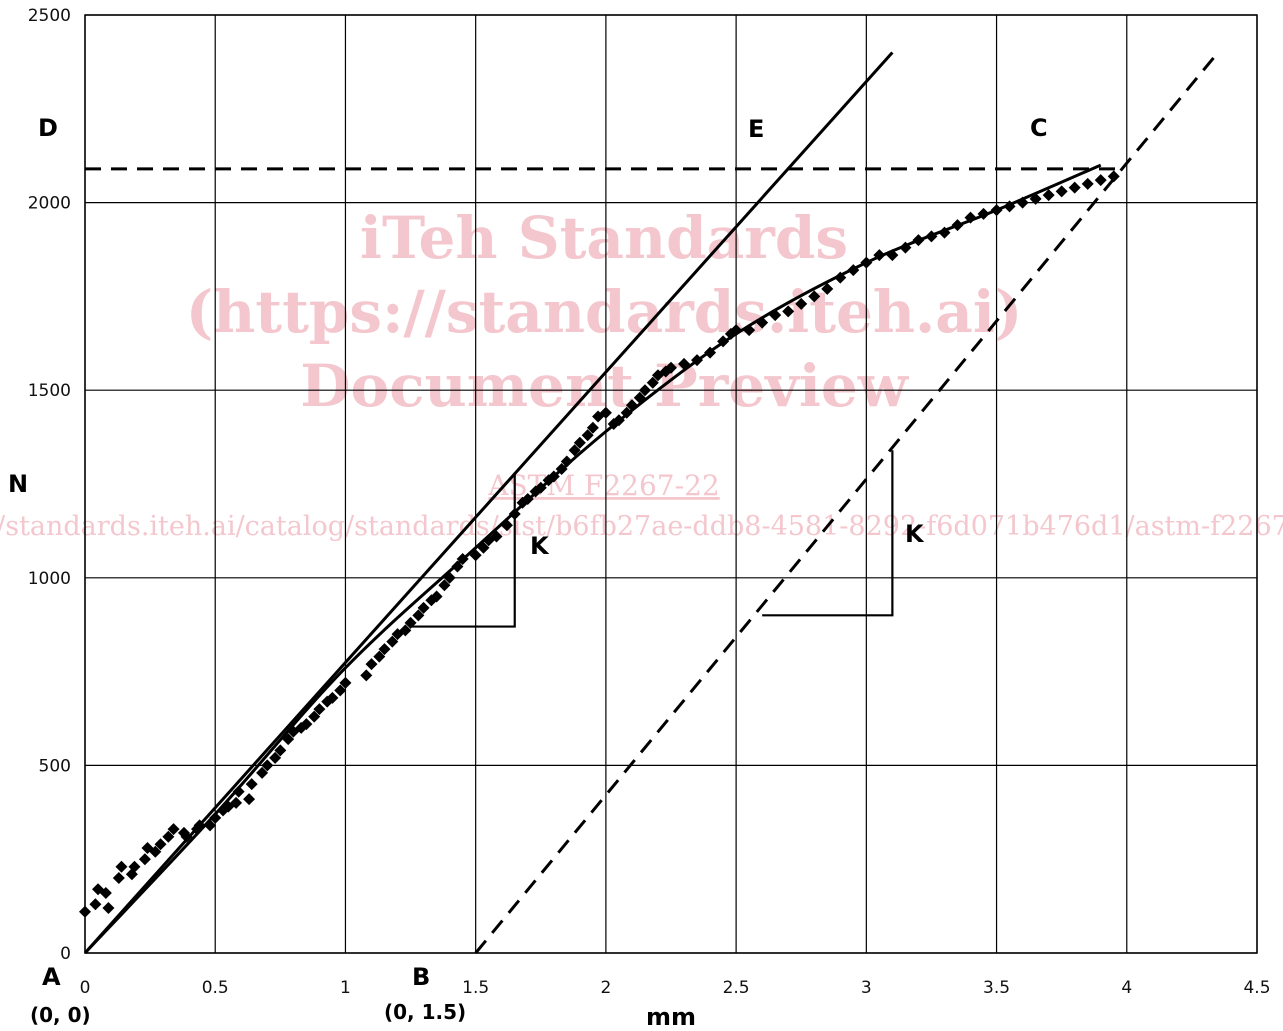  I want to click on watermark-line-1: iTeh Standards, so click(604, 238).